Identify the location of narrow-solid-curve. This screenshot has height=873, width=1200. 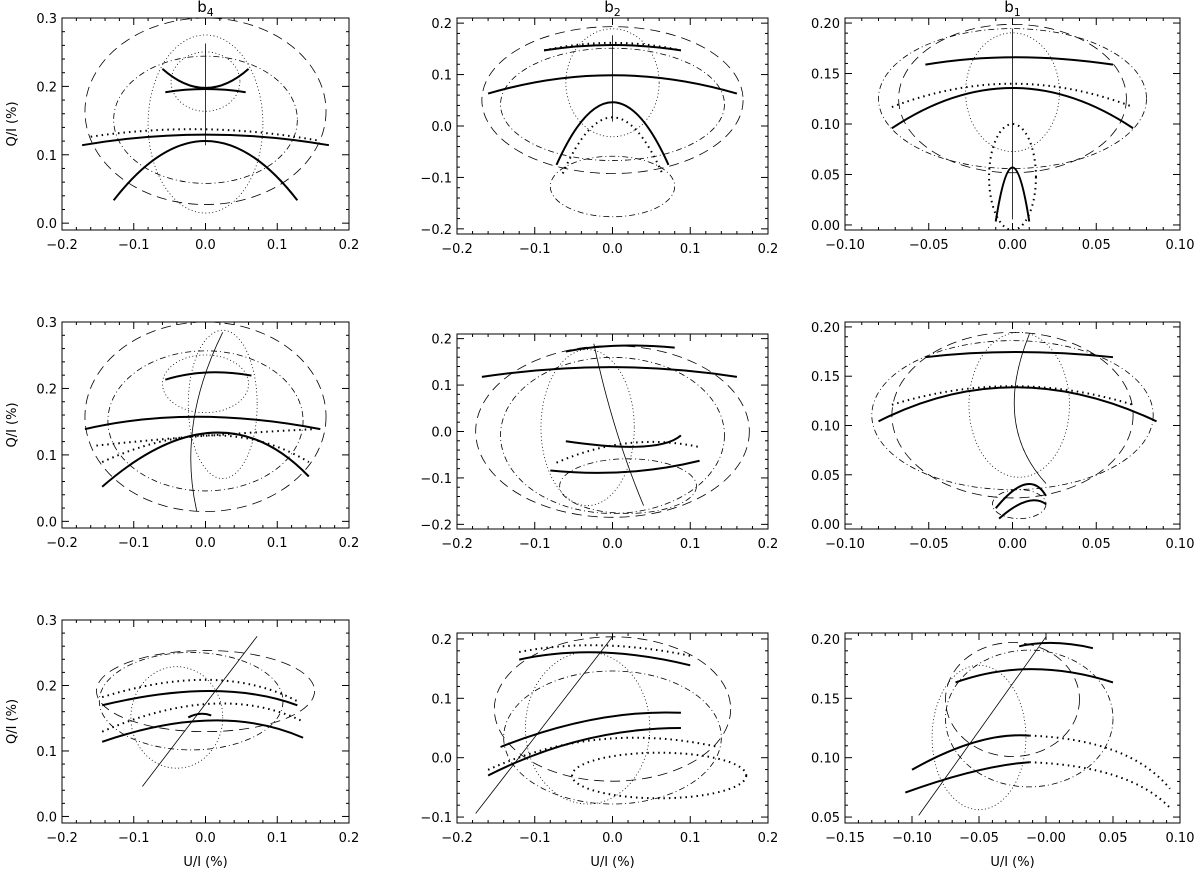
(1012, 194).